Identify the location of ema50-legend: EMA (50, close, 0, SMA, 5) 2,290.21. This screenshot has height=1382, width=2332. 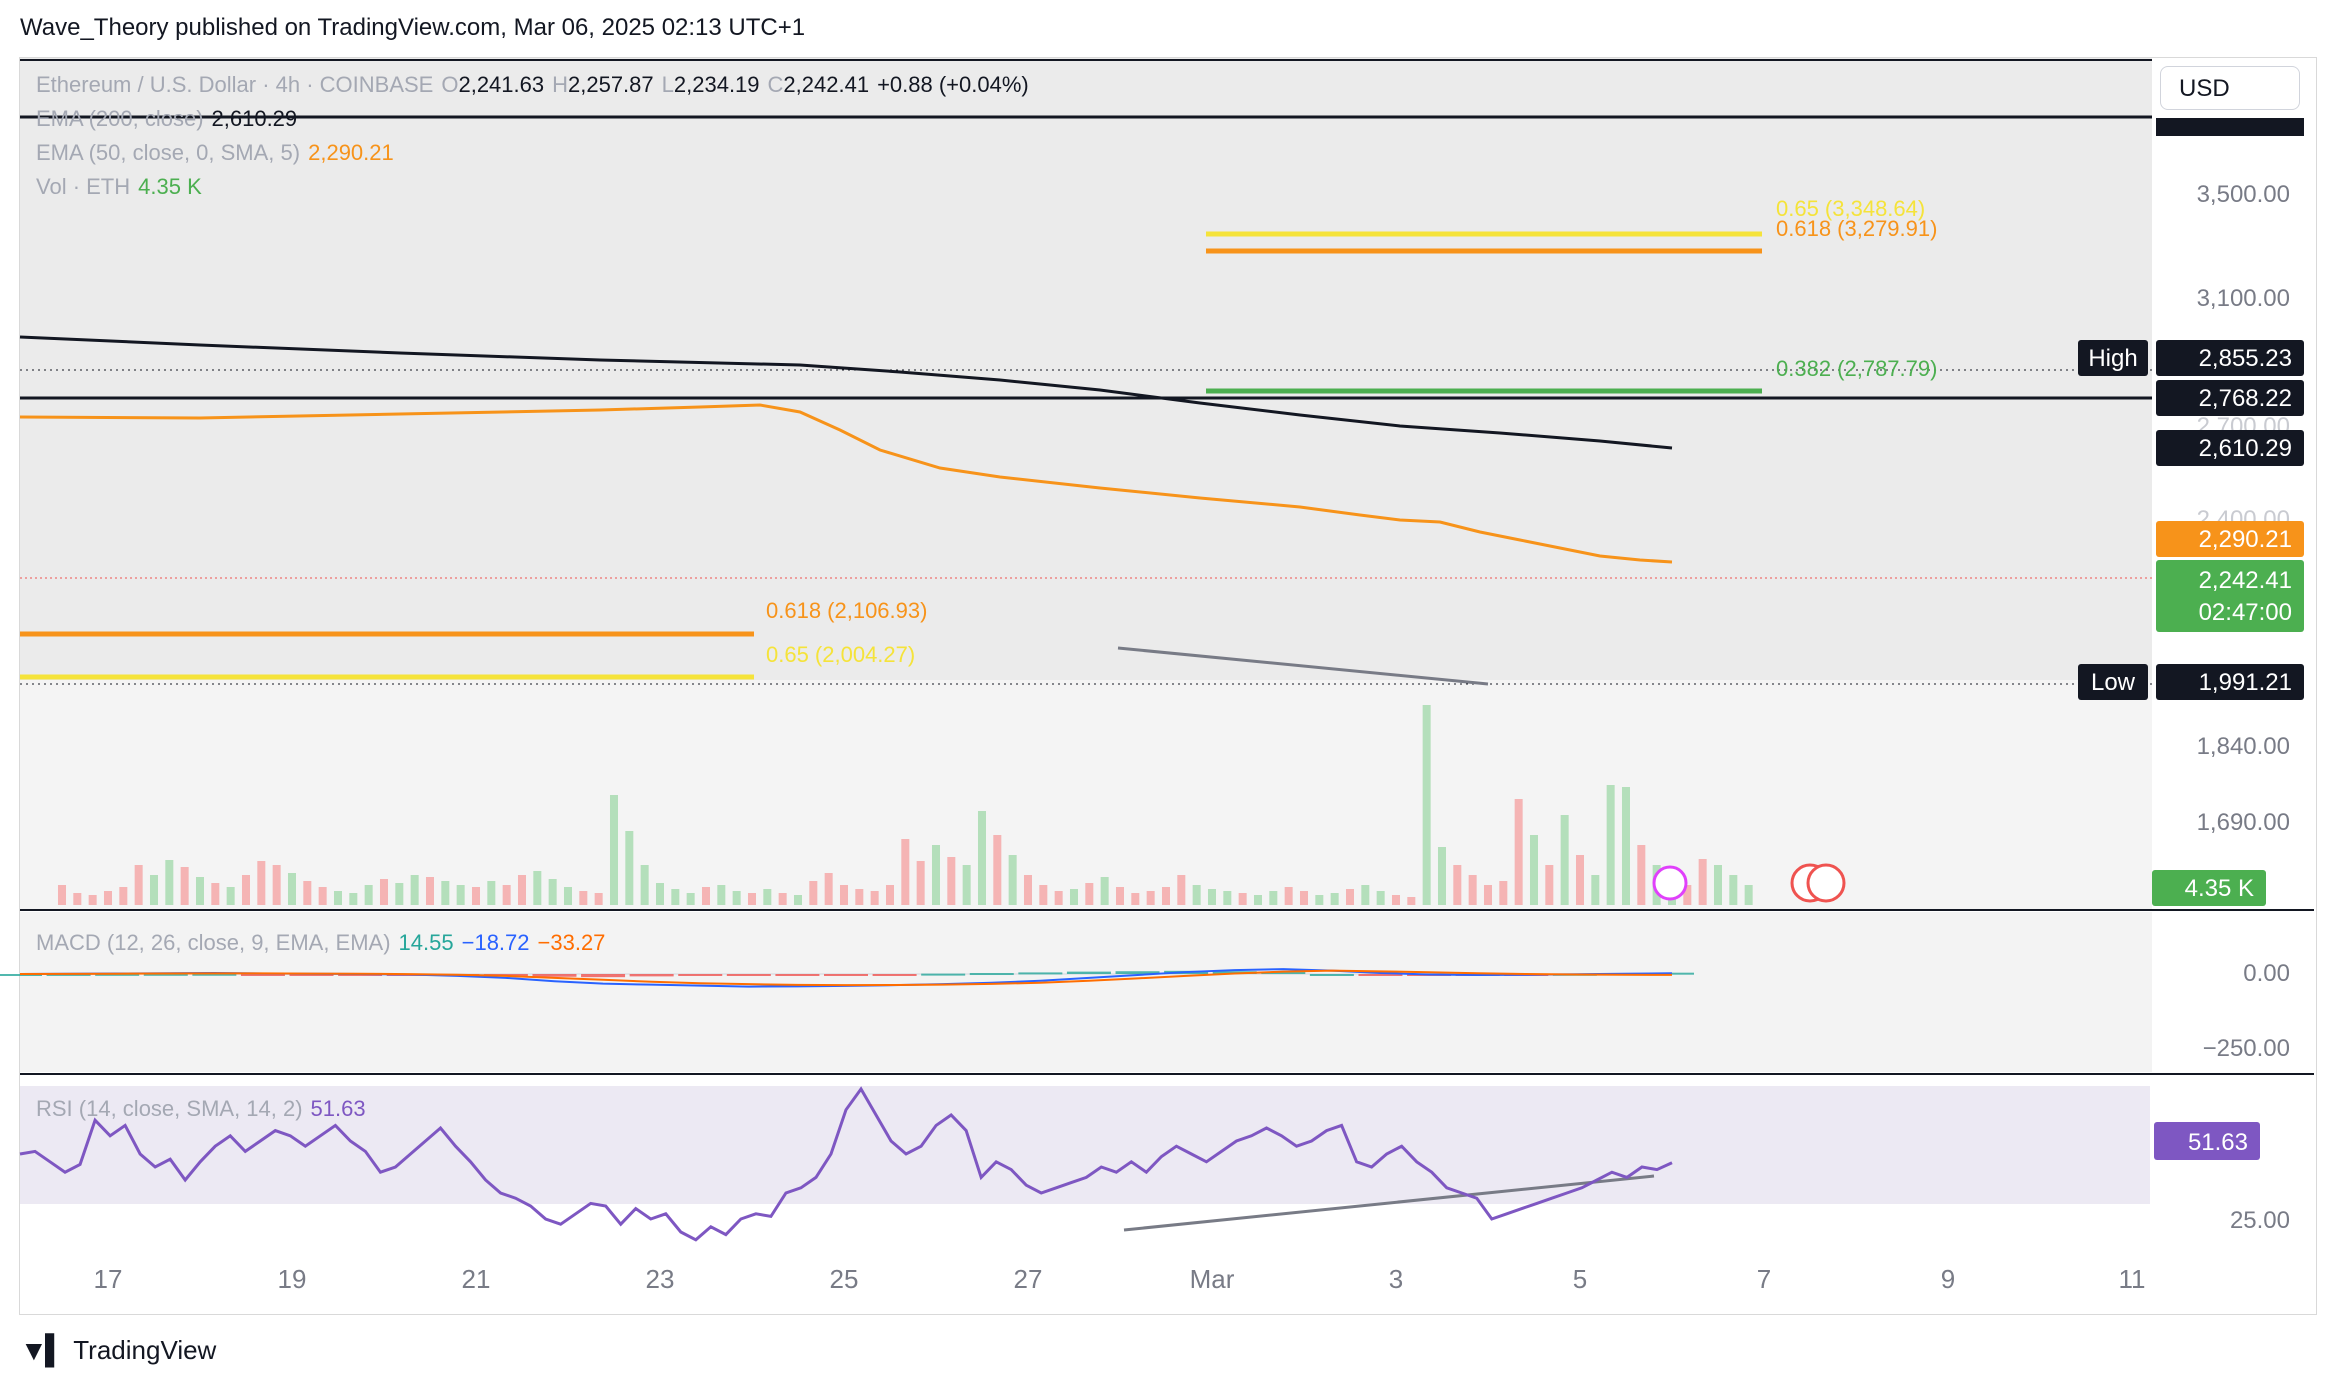
(219, 153).